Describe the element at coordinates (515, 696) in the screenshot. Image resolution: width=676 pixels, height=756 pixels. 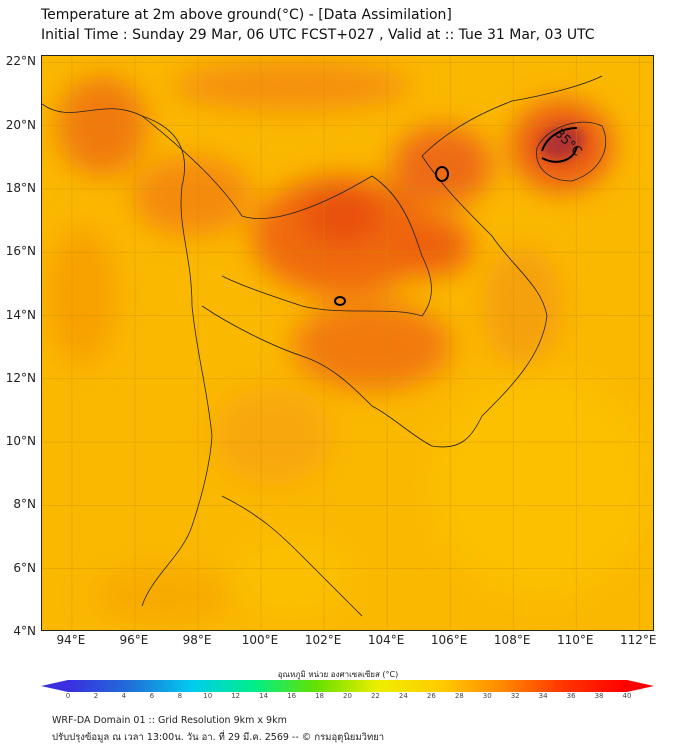
I see `colorbar-tick: 32` at that location.